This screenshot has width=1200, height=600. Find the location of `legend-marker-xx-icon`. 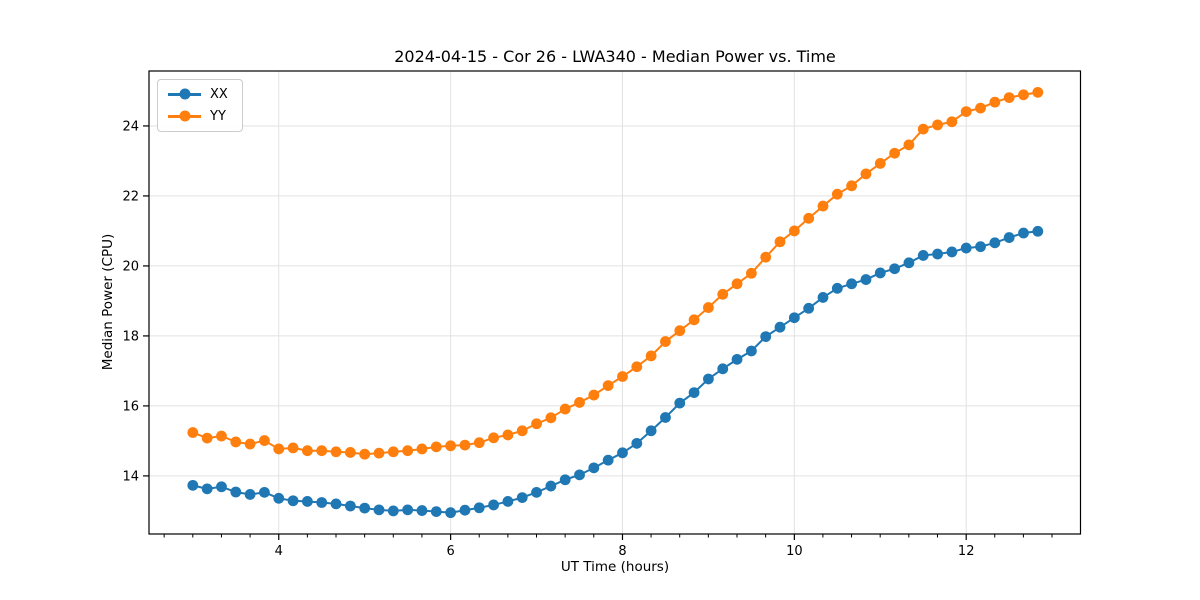

legend-marker-xx-icon is located at coordinates (184, 94).